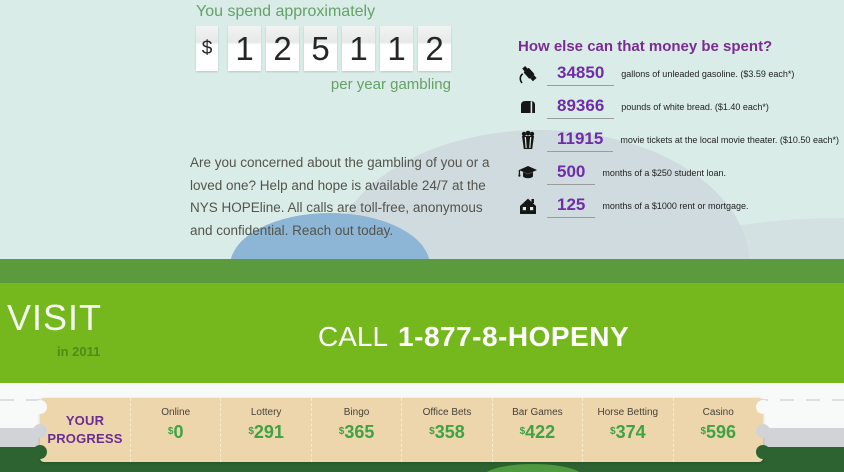  What do you see at coordinates (514, 336) in the screenshot?
I see `hopeline-phone-number: 1-877-8-HOPENY` at bounding box center [514, 336].